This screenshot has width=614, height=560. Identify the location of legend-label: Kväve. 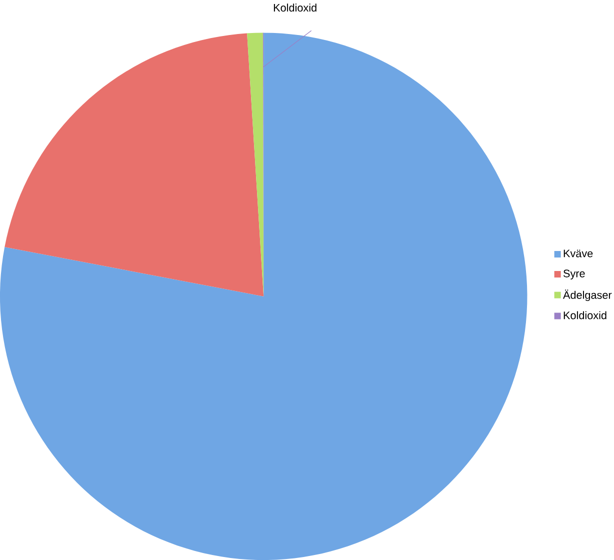
(578, 254).